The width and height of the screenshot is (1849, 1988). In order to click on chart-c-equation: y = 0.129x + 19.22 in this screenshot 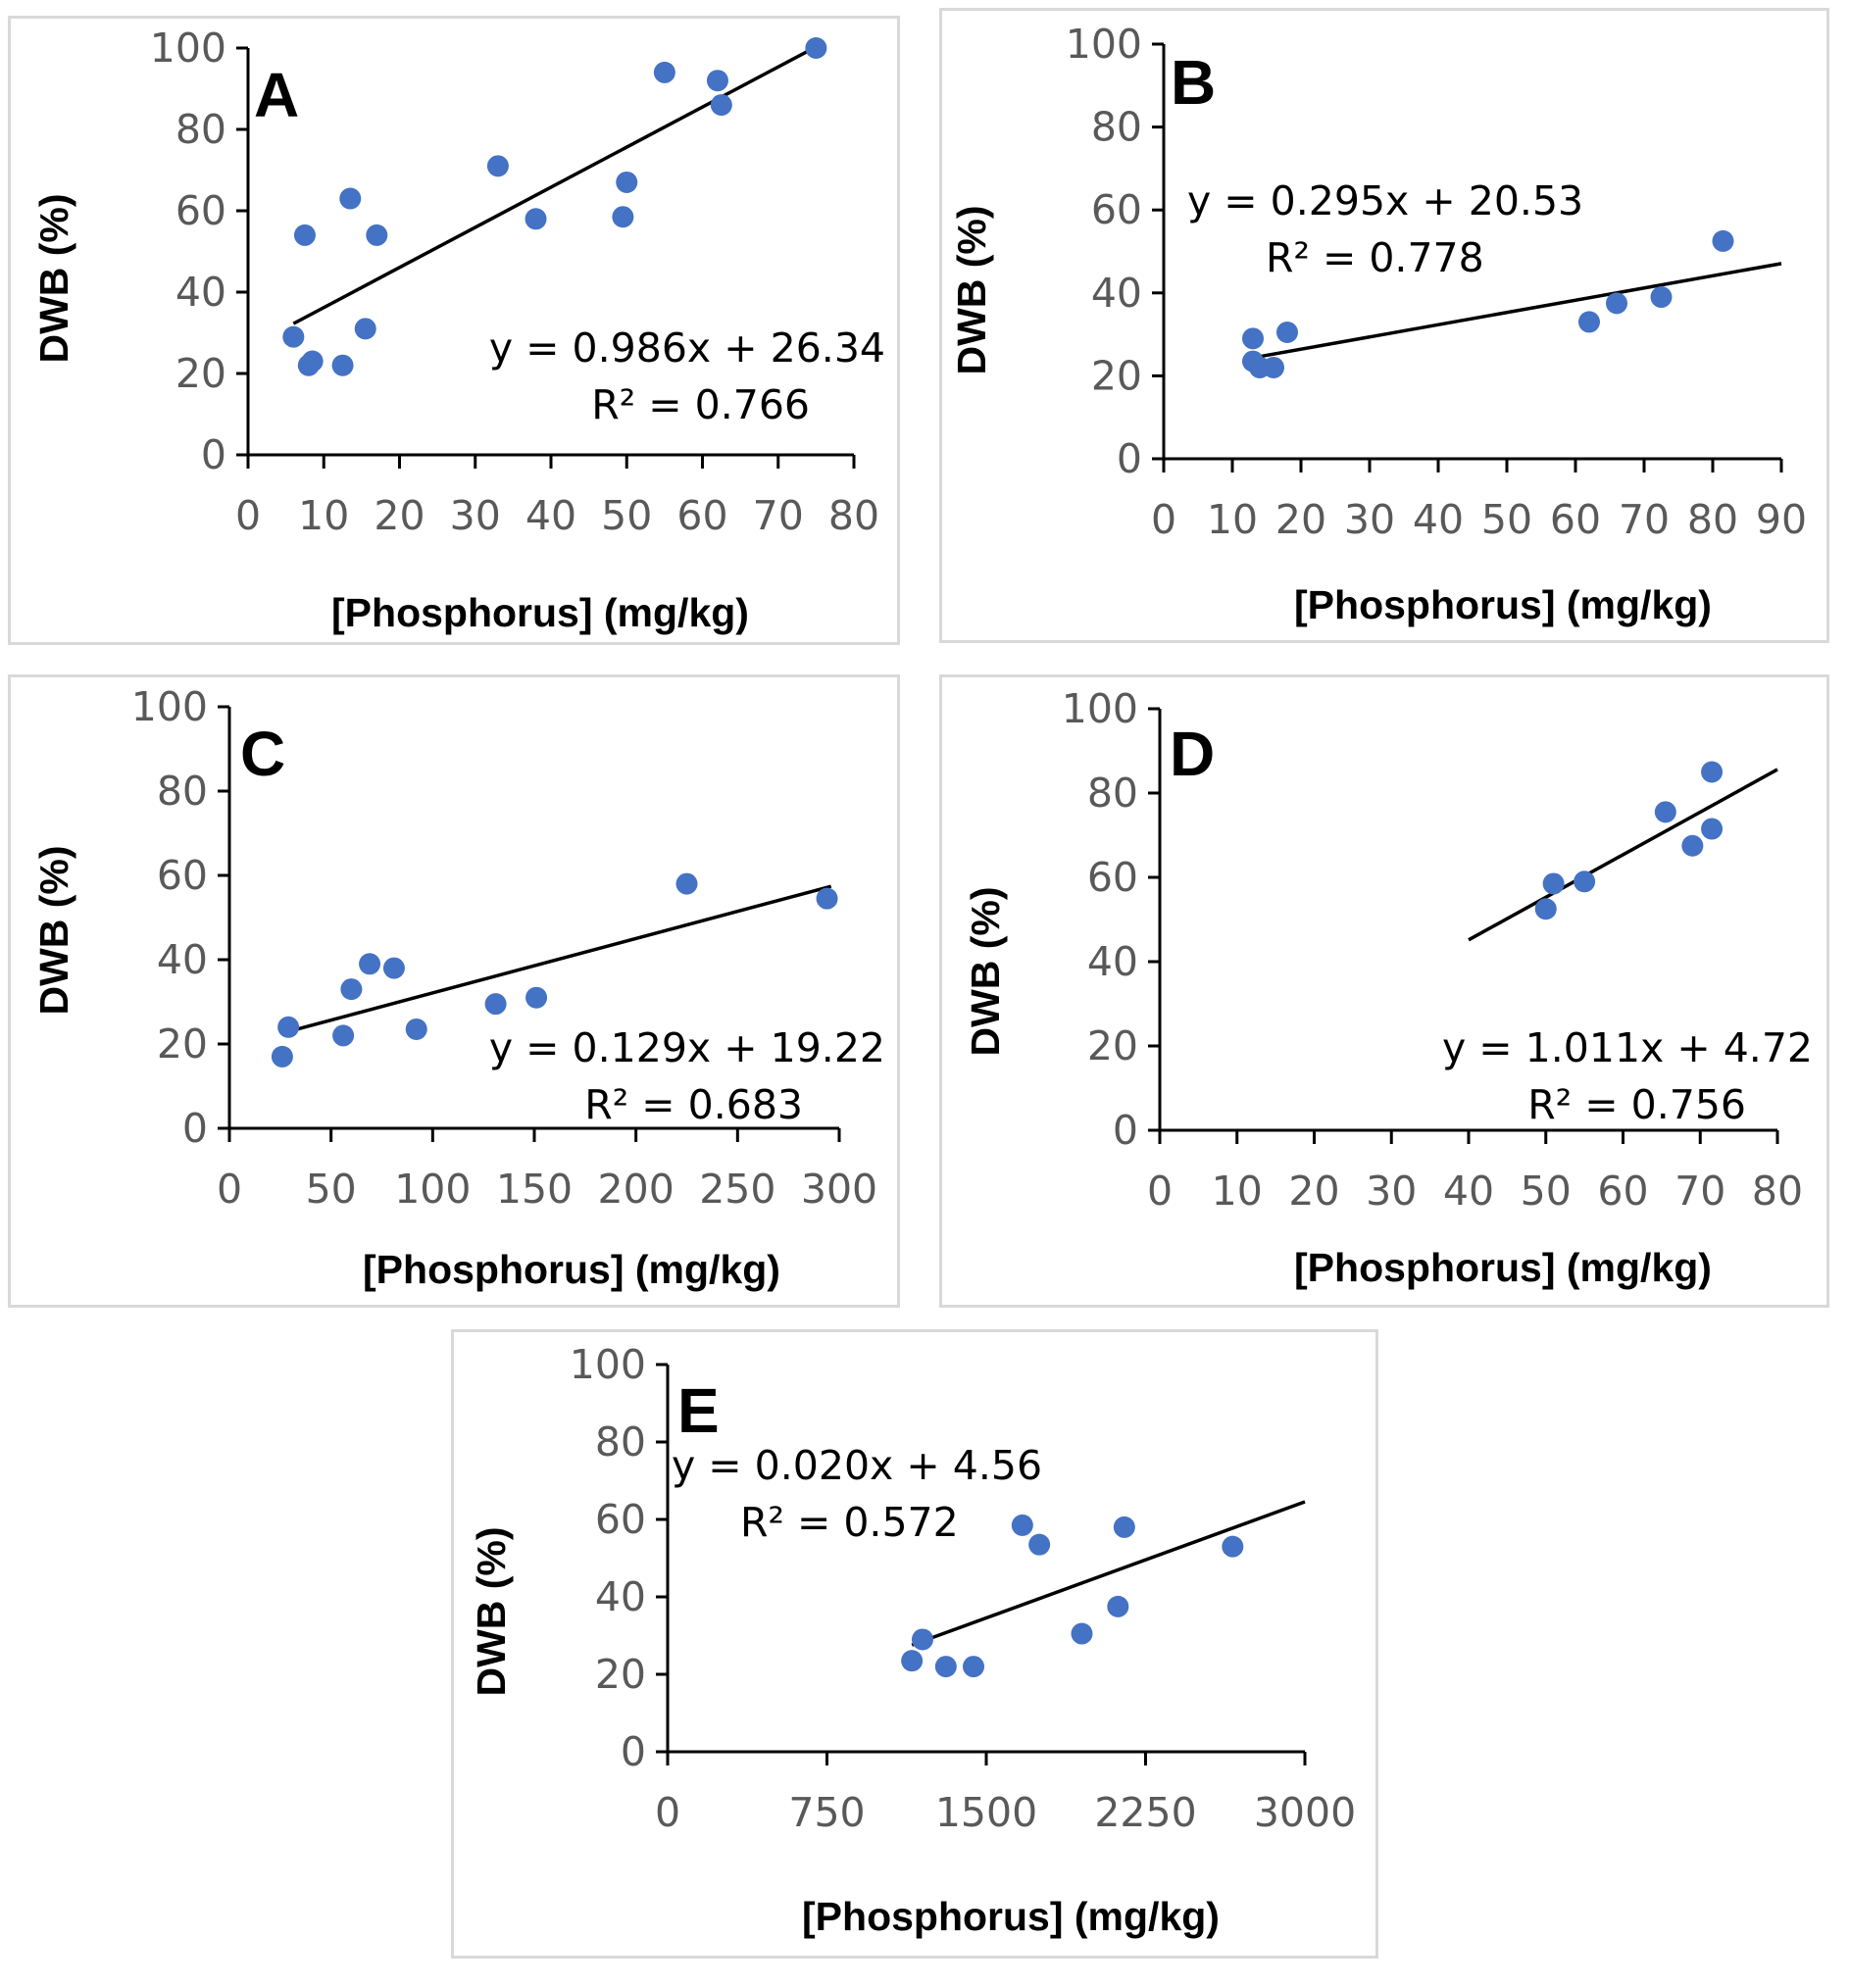, I will do `click(687, 1047)`.